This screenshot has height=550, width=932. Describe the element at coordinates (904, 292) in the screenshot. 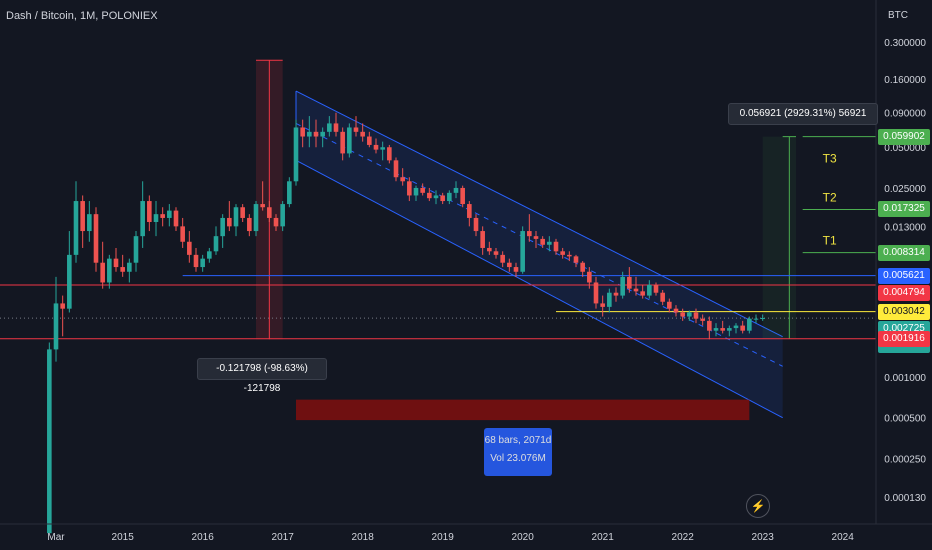

I see `price-tag: 0.004794` at that location.